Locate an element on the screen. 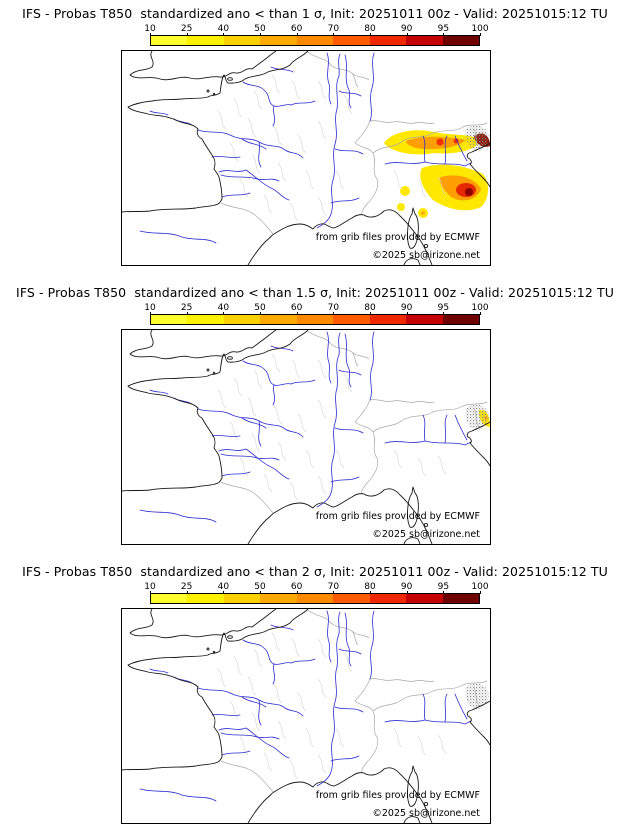  anomaly-overlay-sigma1 is located at coordinates (437, 174).